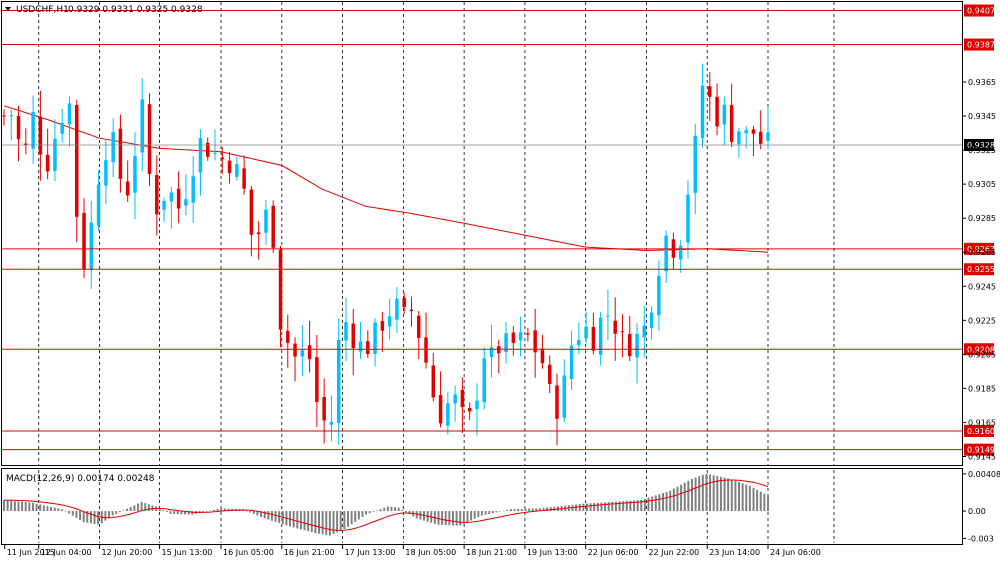 The image size is (1000, 565). Describe the element at coordinates (981, 11) in the screenshot. I see `level-price-label: 0.9407` at that location.